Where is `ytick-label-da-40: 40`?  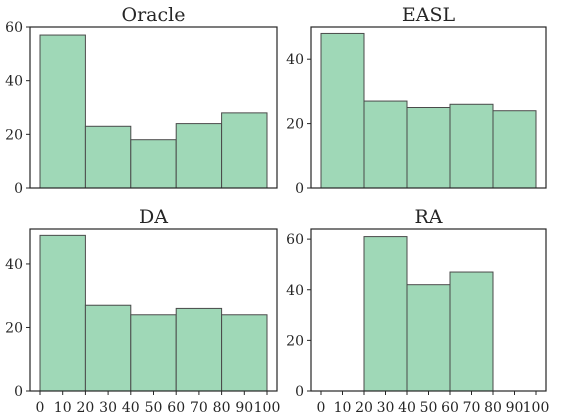
ytick-label-da-40: 40 is located at coordinates (14, 265).